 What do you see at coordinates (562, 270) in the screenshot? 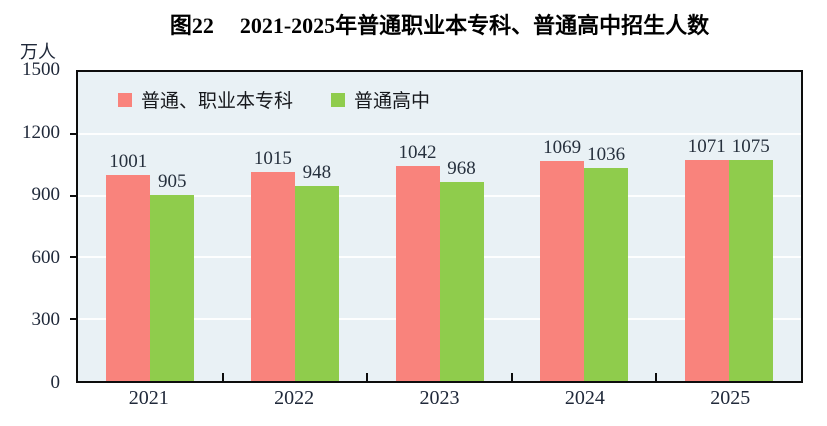
I see `bar-2024-series1` at bounding box center [562, 270].